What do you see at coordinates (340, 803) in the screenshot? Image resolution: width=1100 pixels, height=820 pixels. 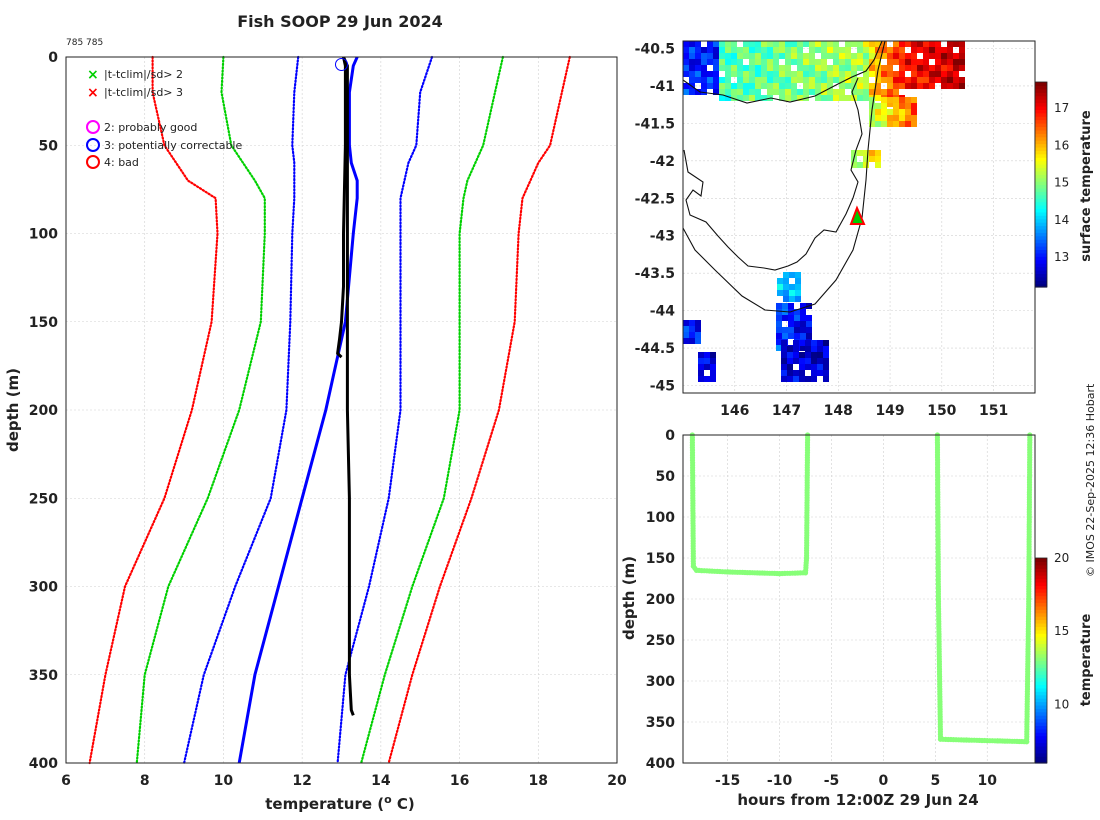 I see `profile-x-axis-label: temperature (o C)` at bounding box center [340, 803].